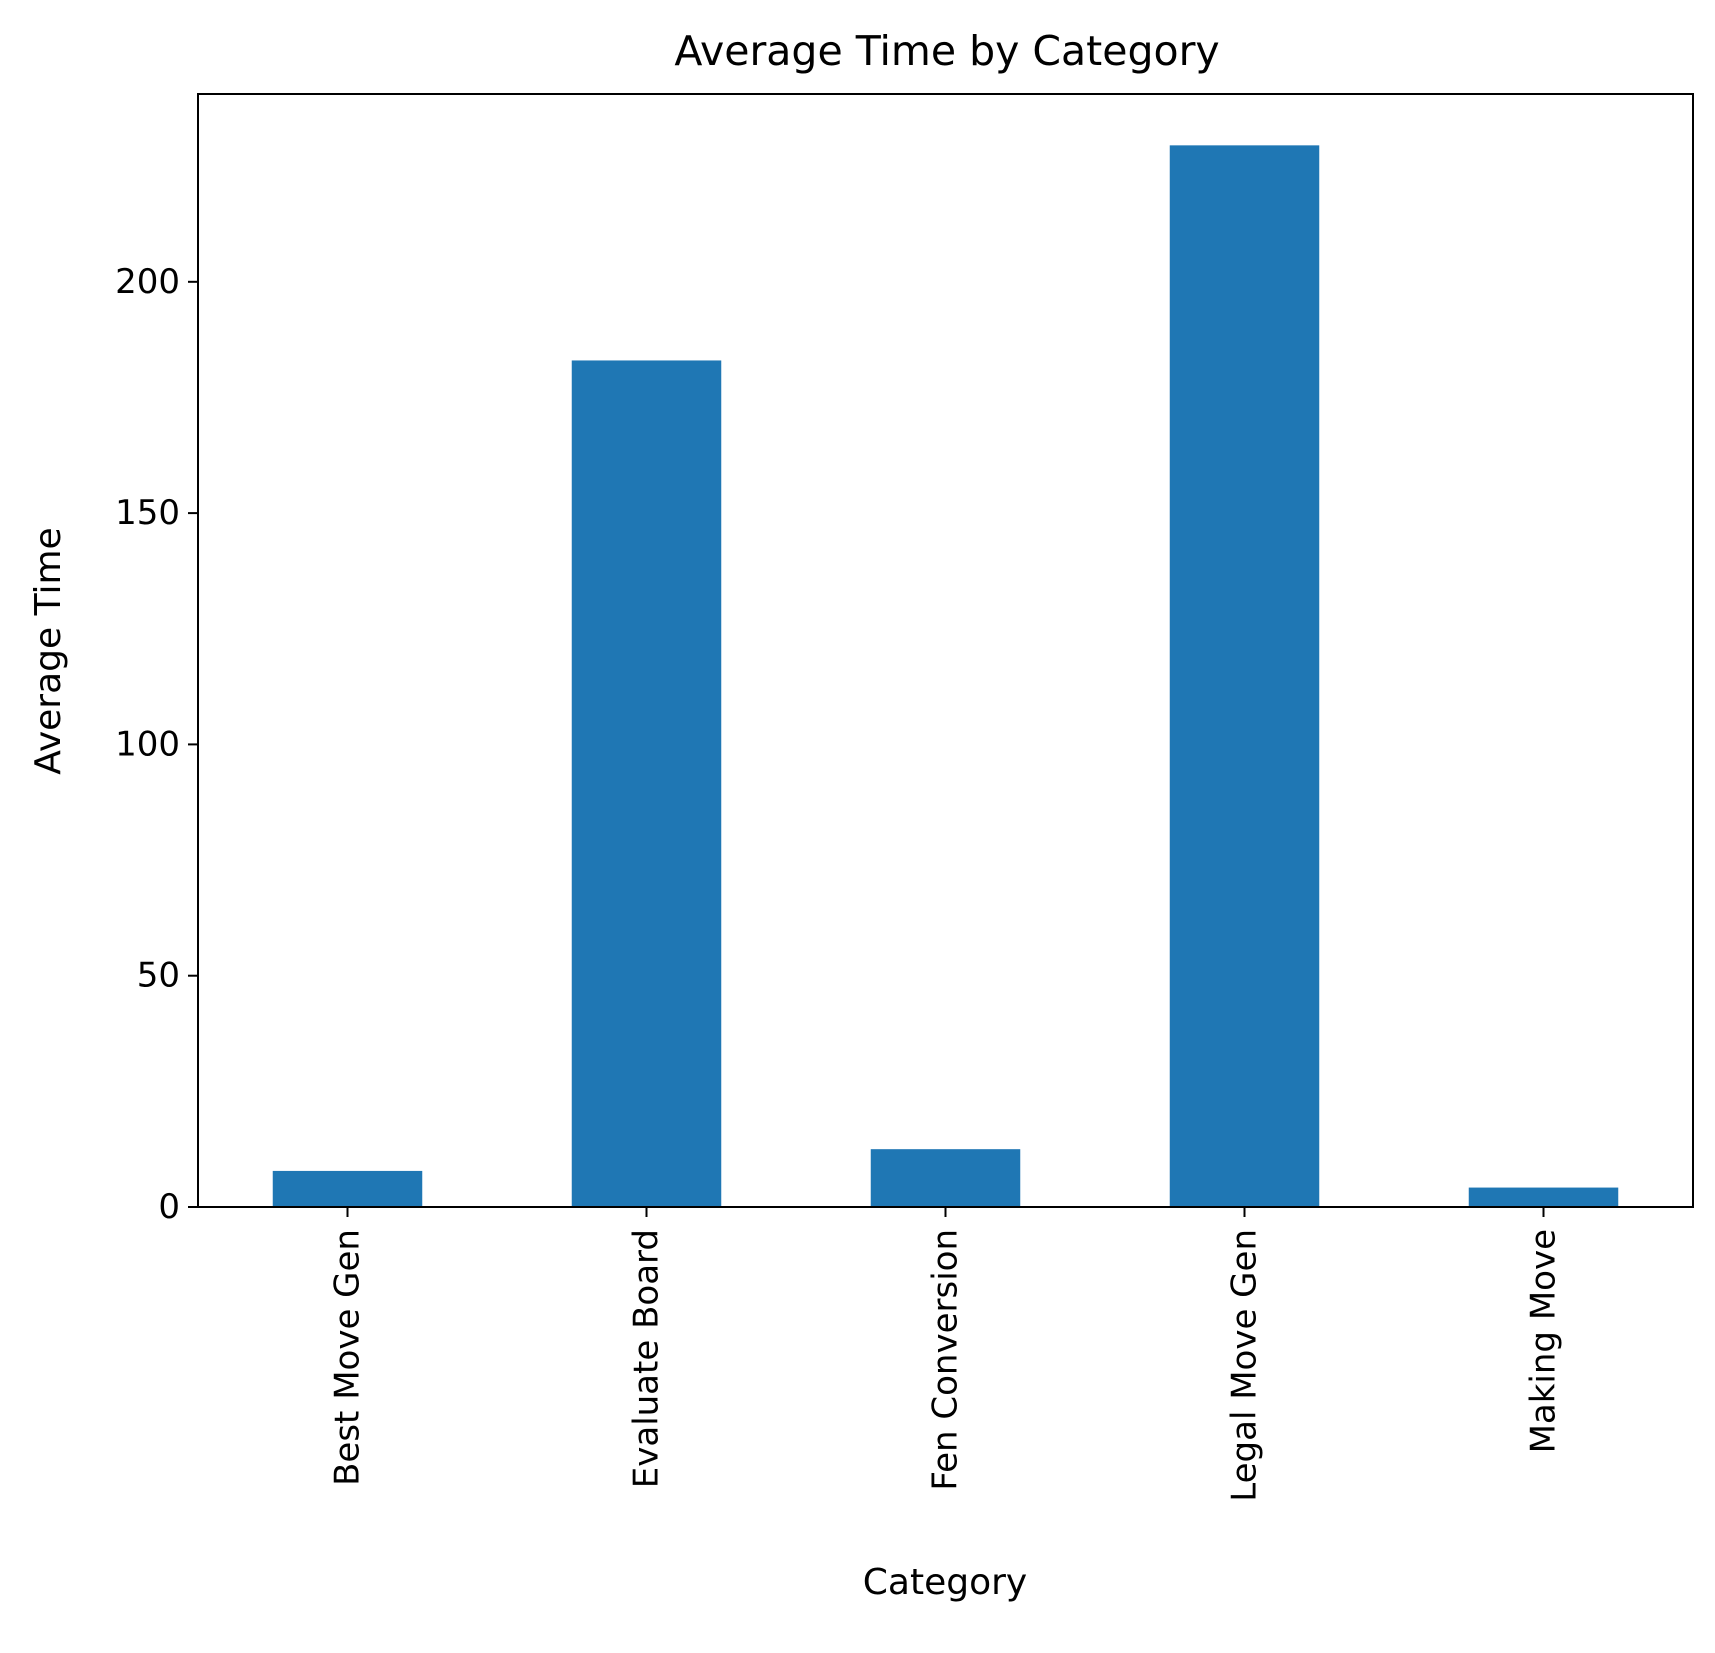 The width and height of the screenshot is (1715, 1653). I want to click on x-axis-label: Category, so click(945, 1582).